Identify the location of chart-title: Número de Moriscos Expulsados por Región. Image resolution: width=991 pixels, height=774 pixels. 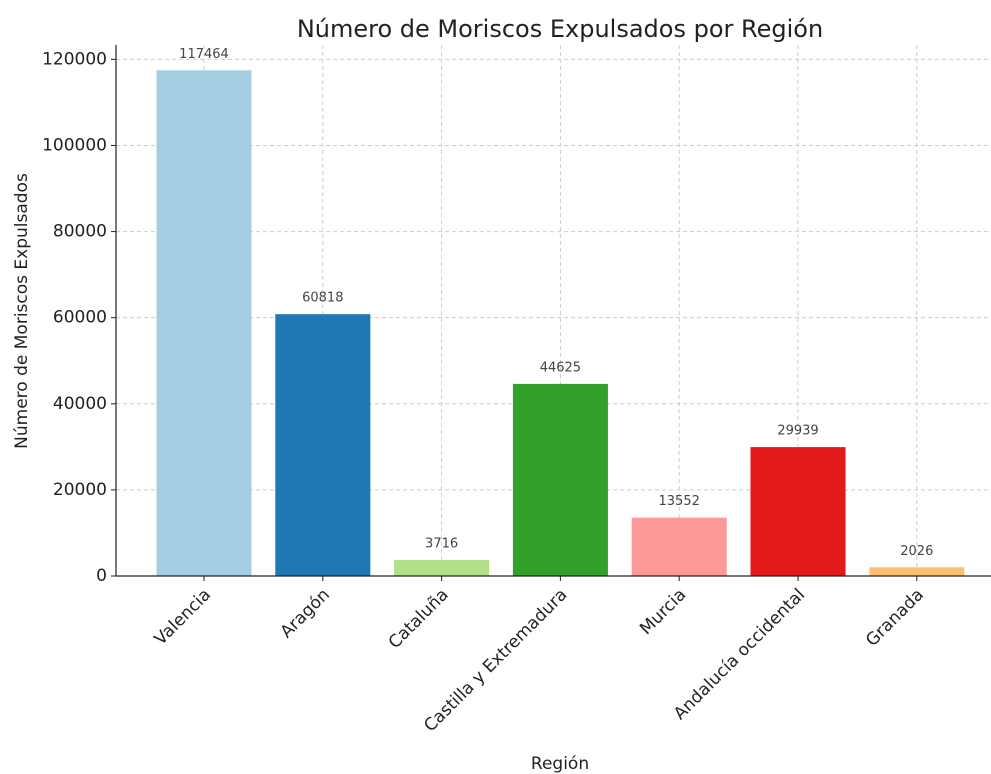
(560, 29).